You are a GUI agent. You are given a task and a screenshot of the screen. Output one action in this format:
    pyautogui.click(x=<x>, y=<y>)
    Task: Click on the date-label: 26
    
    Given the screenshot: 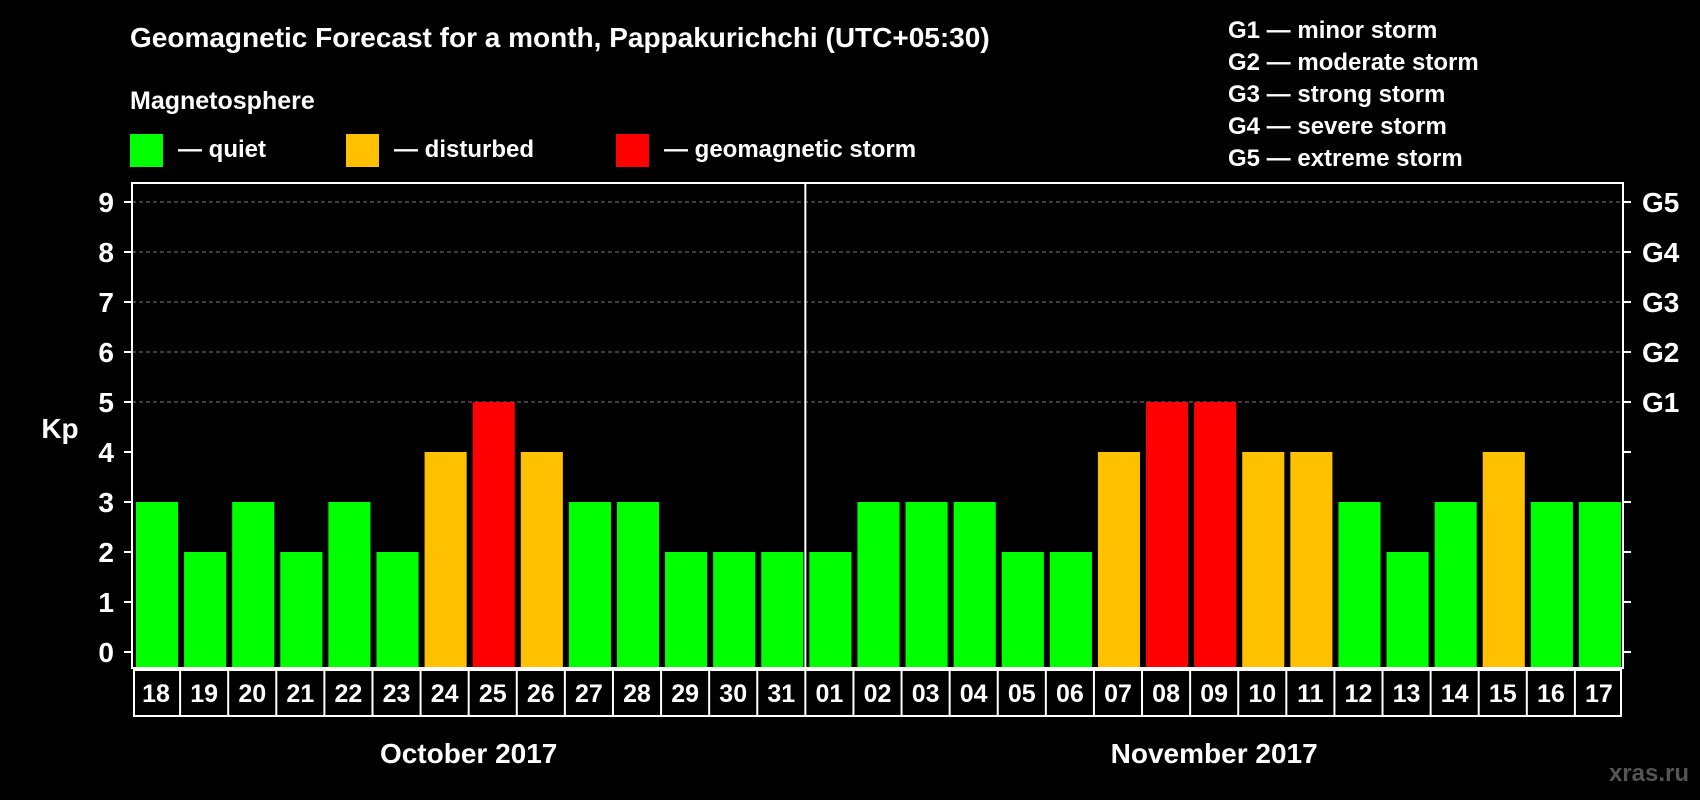 What is the action you would take?
    pyautogui.click(x=541, y=694)
    